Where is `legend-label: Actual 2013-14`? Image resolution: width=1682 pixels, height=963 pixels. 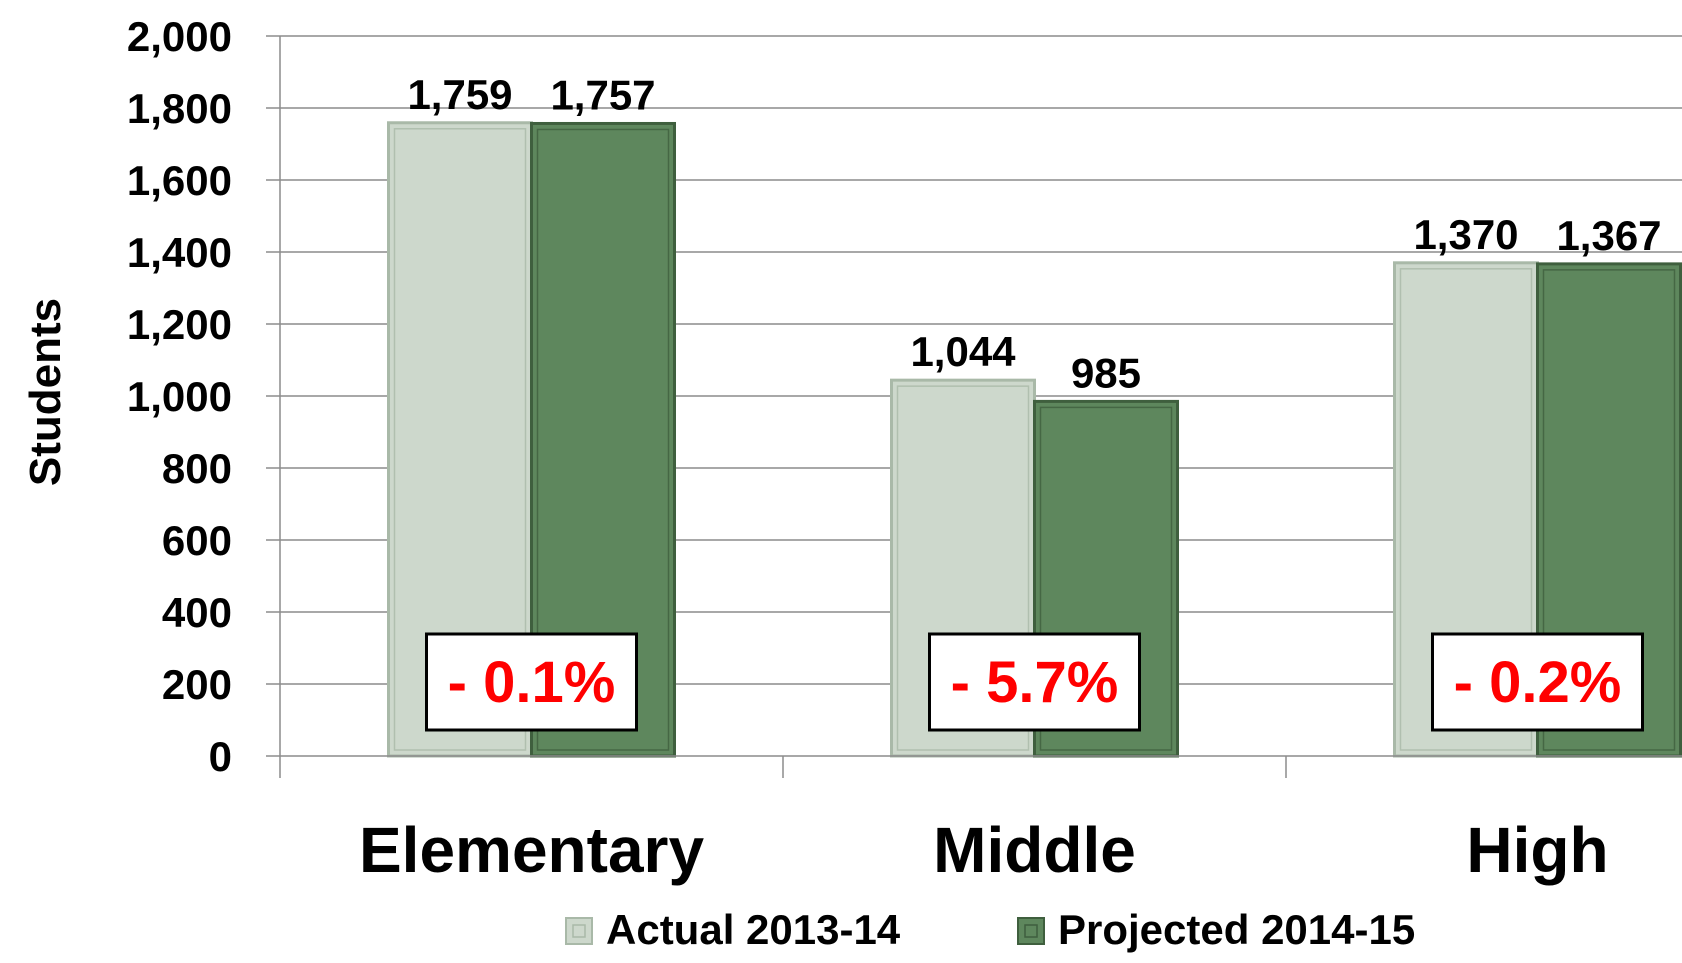
legend-label: Actual 2013-14 is located at coordinates (753, 929).